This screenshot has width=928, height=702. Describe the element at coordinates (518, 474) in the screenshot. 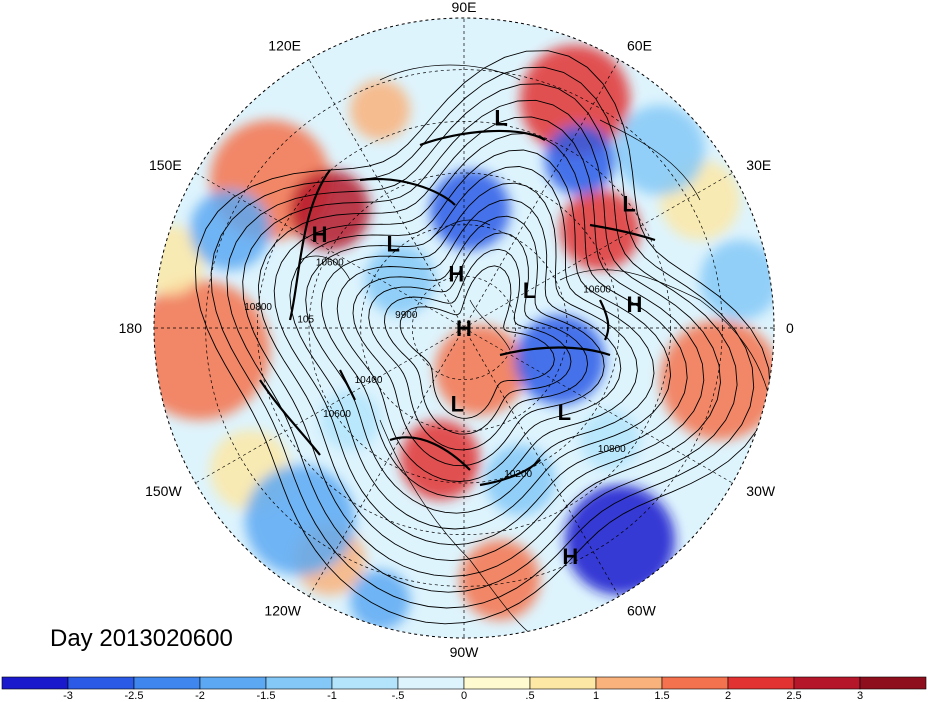

I see `contour-value-label: 10200` at that location.